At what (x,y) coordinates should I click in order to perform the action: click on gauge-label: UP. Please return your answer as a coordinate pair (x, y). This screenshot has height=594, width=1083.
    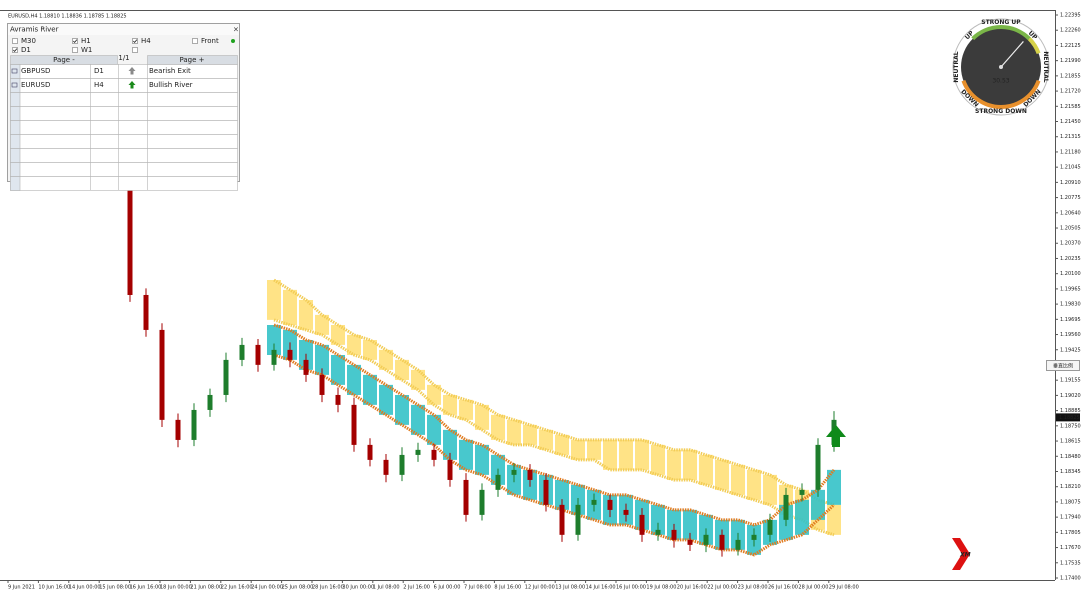
    Looking at the image, I should click on (1033, 36).